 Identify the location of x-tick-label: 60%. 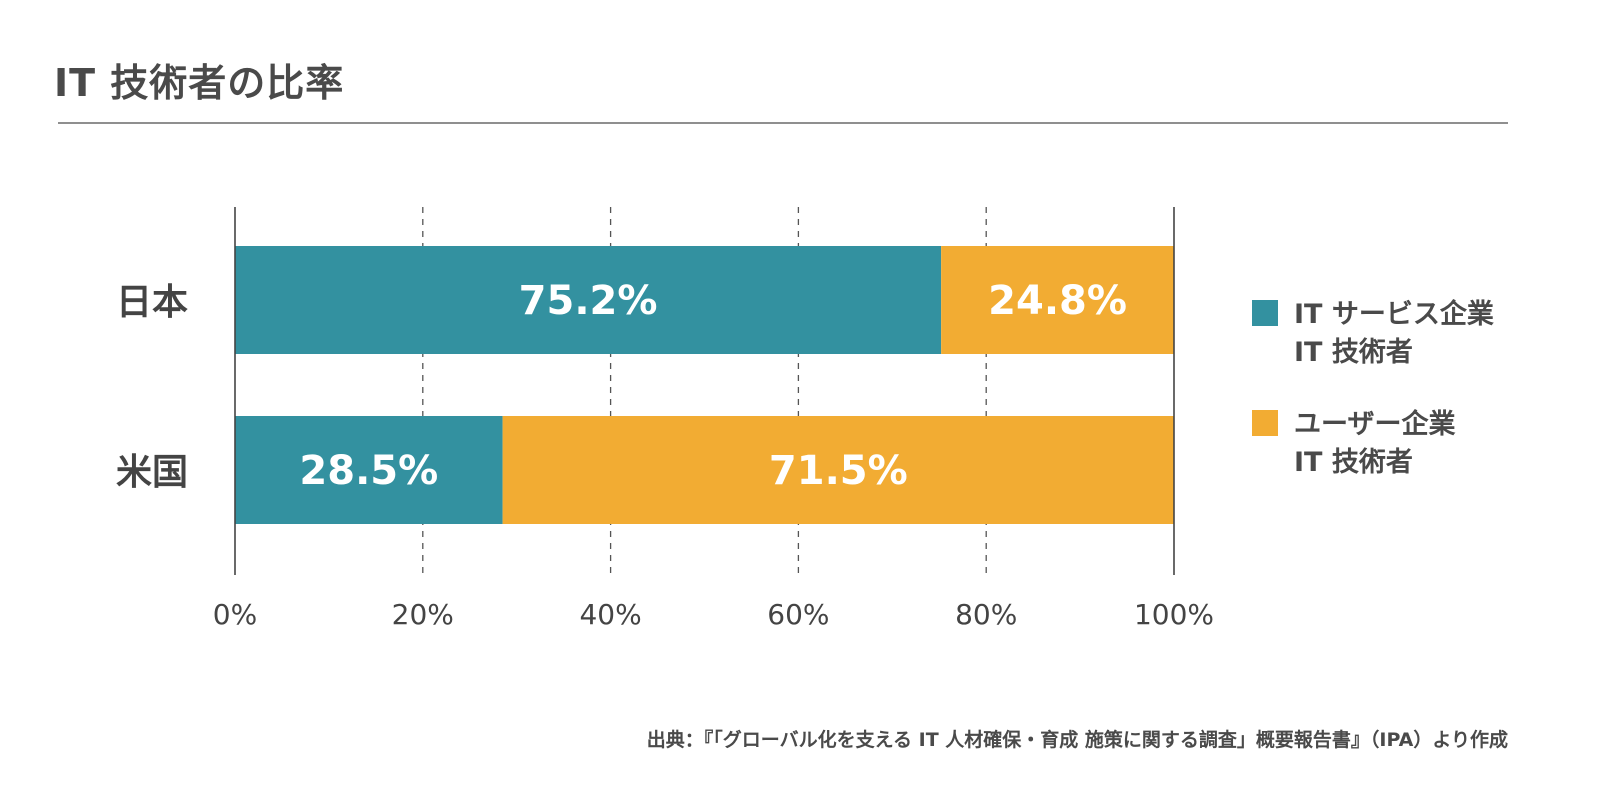
(798, 614).